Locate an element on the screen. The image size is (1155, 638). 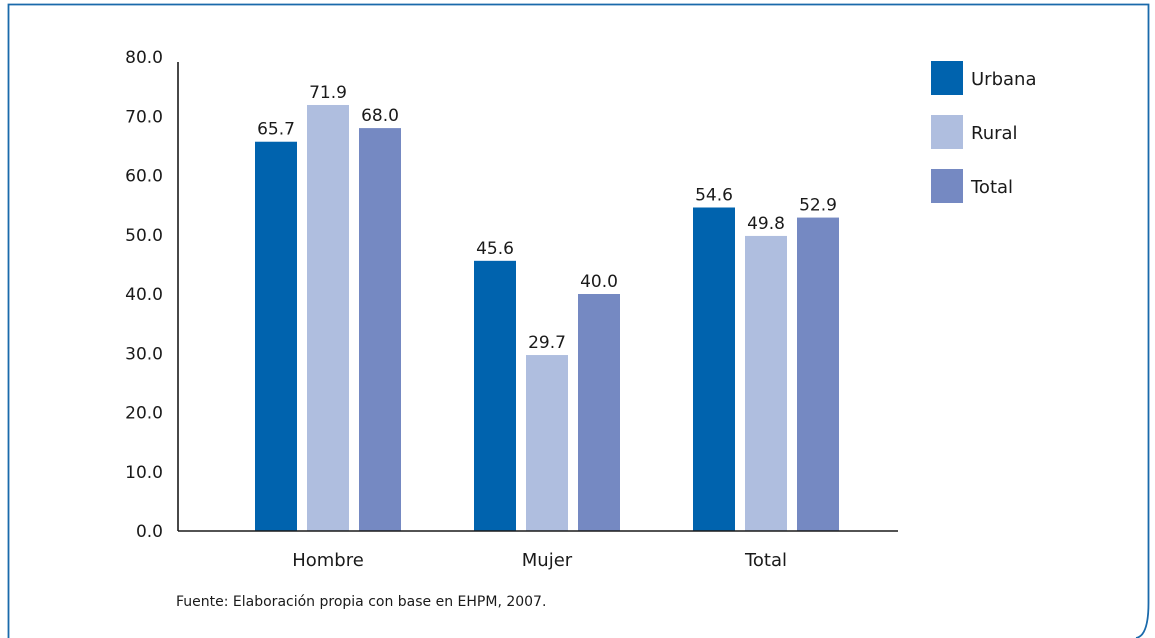
bar-value-label: 45.6 is located at coordinates (495, 249).